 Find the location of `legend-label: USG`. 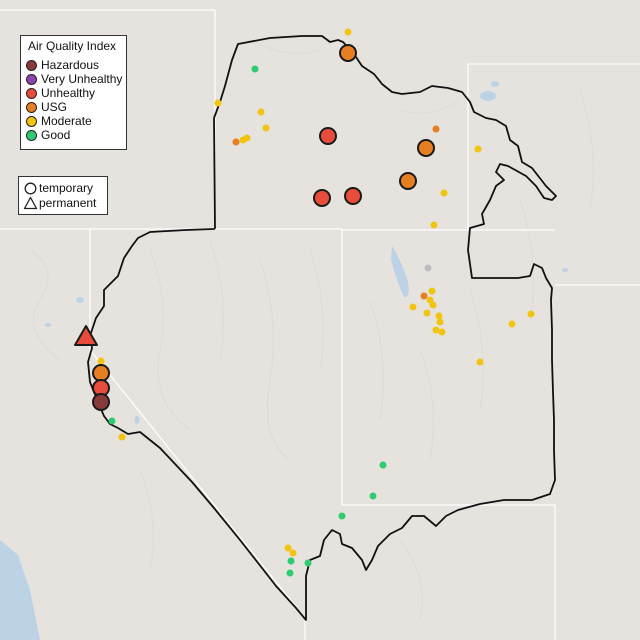

legend-label: USG is located at coordinates (54, 107).